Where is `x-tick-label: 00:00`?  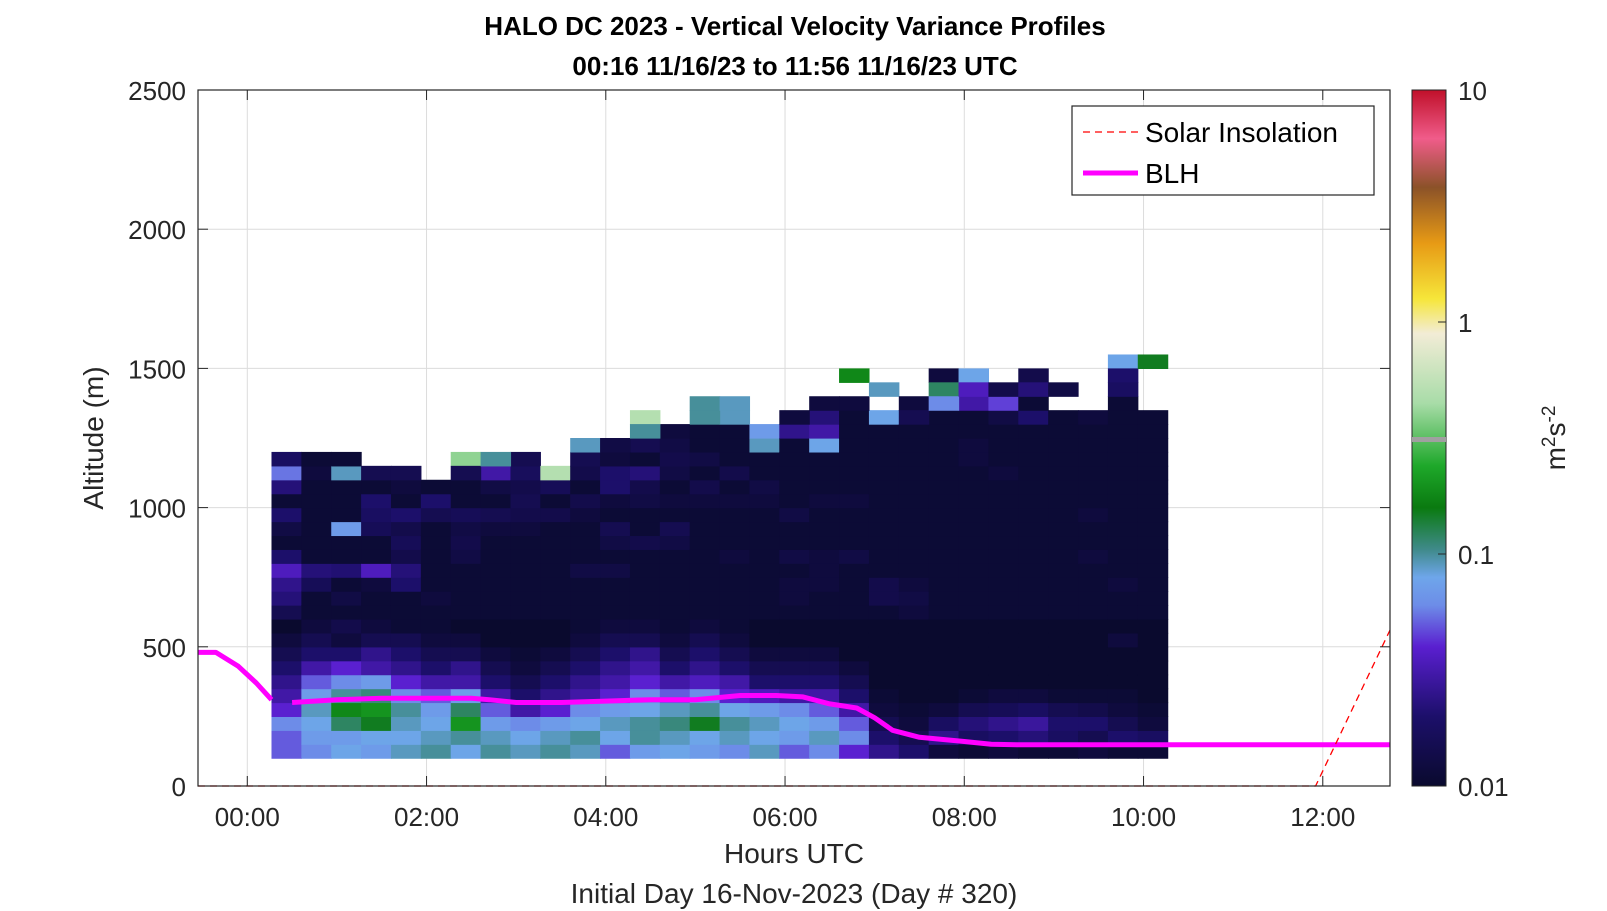 x-tick-label: 00:00 is located at coordinates (247, 817).